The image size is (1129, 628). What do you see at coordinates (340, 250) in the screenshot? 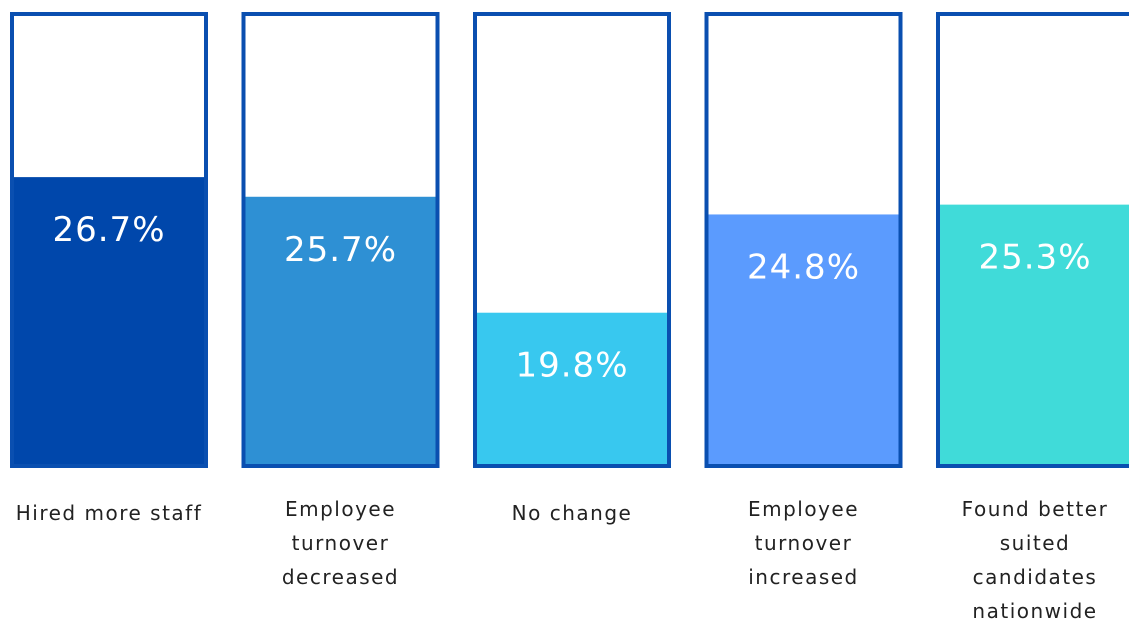
I see `value-label: 25.7%` at bounding box center [340, 250].